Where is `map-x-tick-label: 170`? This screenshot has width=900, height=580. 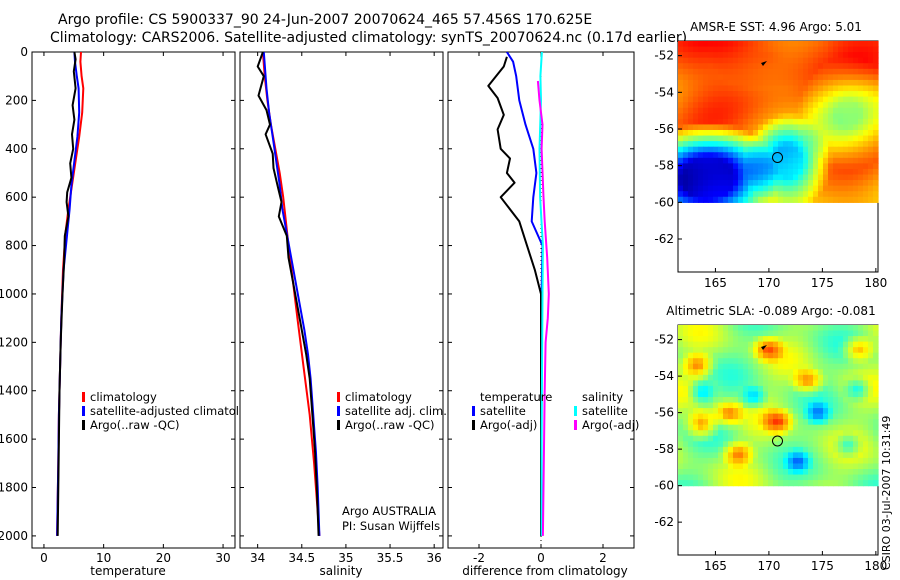
map-x-tick-label: 170 is located at coordinates (768, 566).